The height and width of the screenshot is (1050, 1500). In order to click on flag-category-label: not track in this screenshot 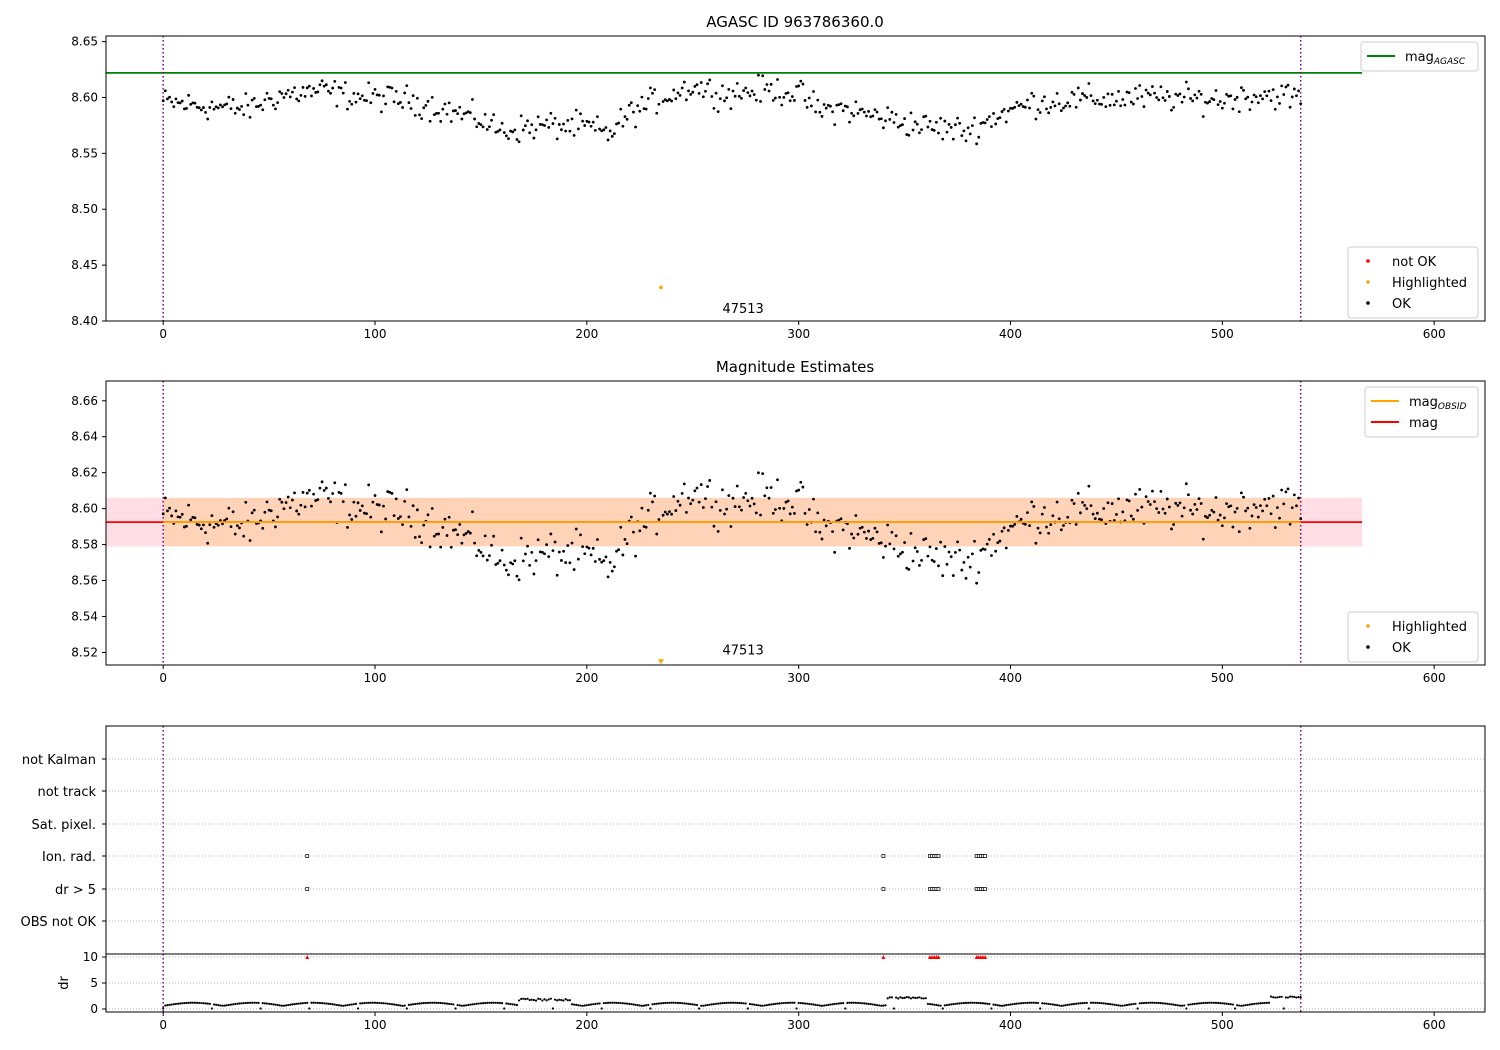, I will do `click(66, 792)`.